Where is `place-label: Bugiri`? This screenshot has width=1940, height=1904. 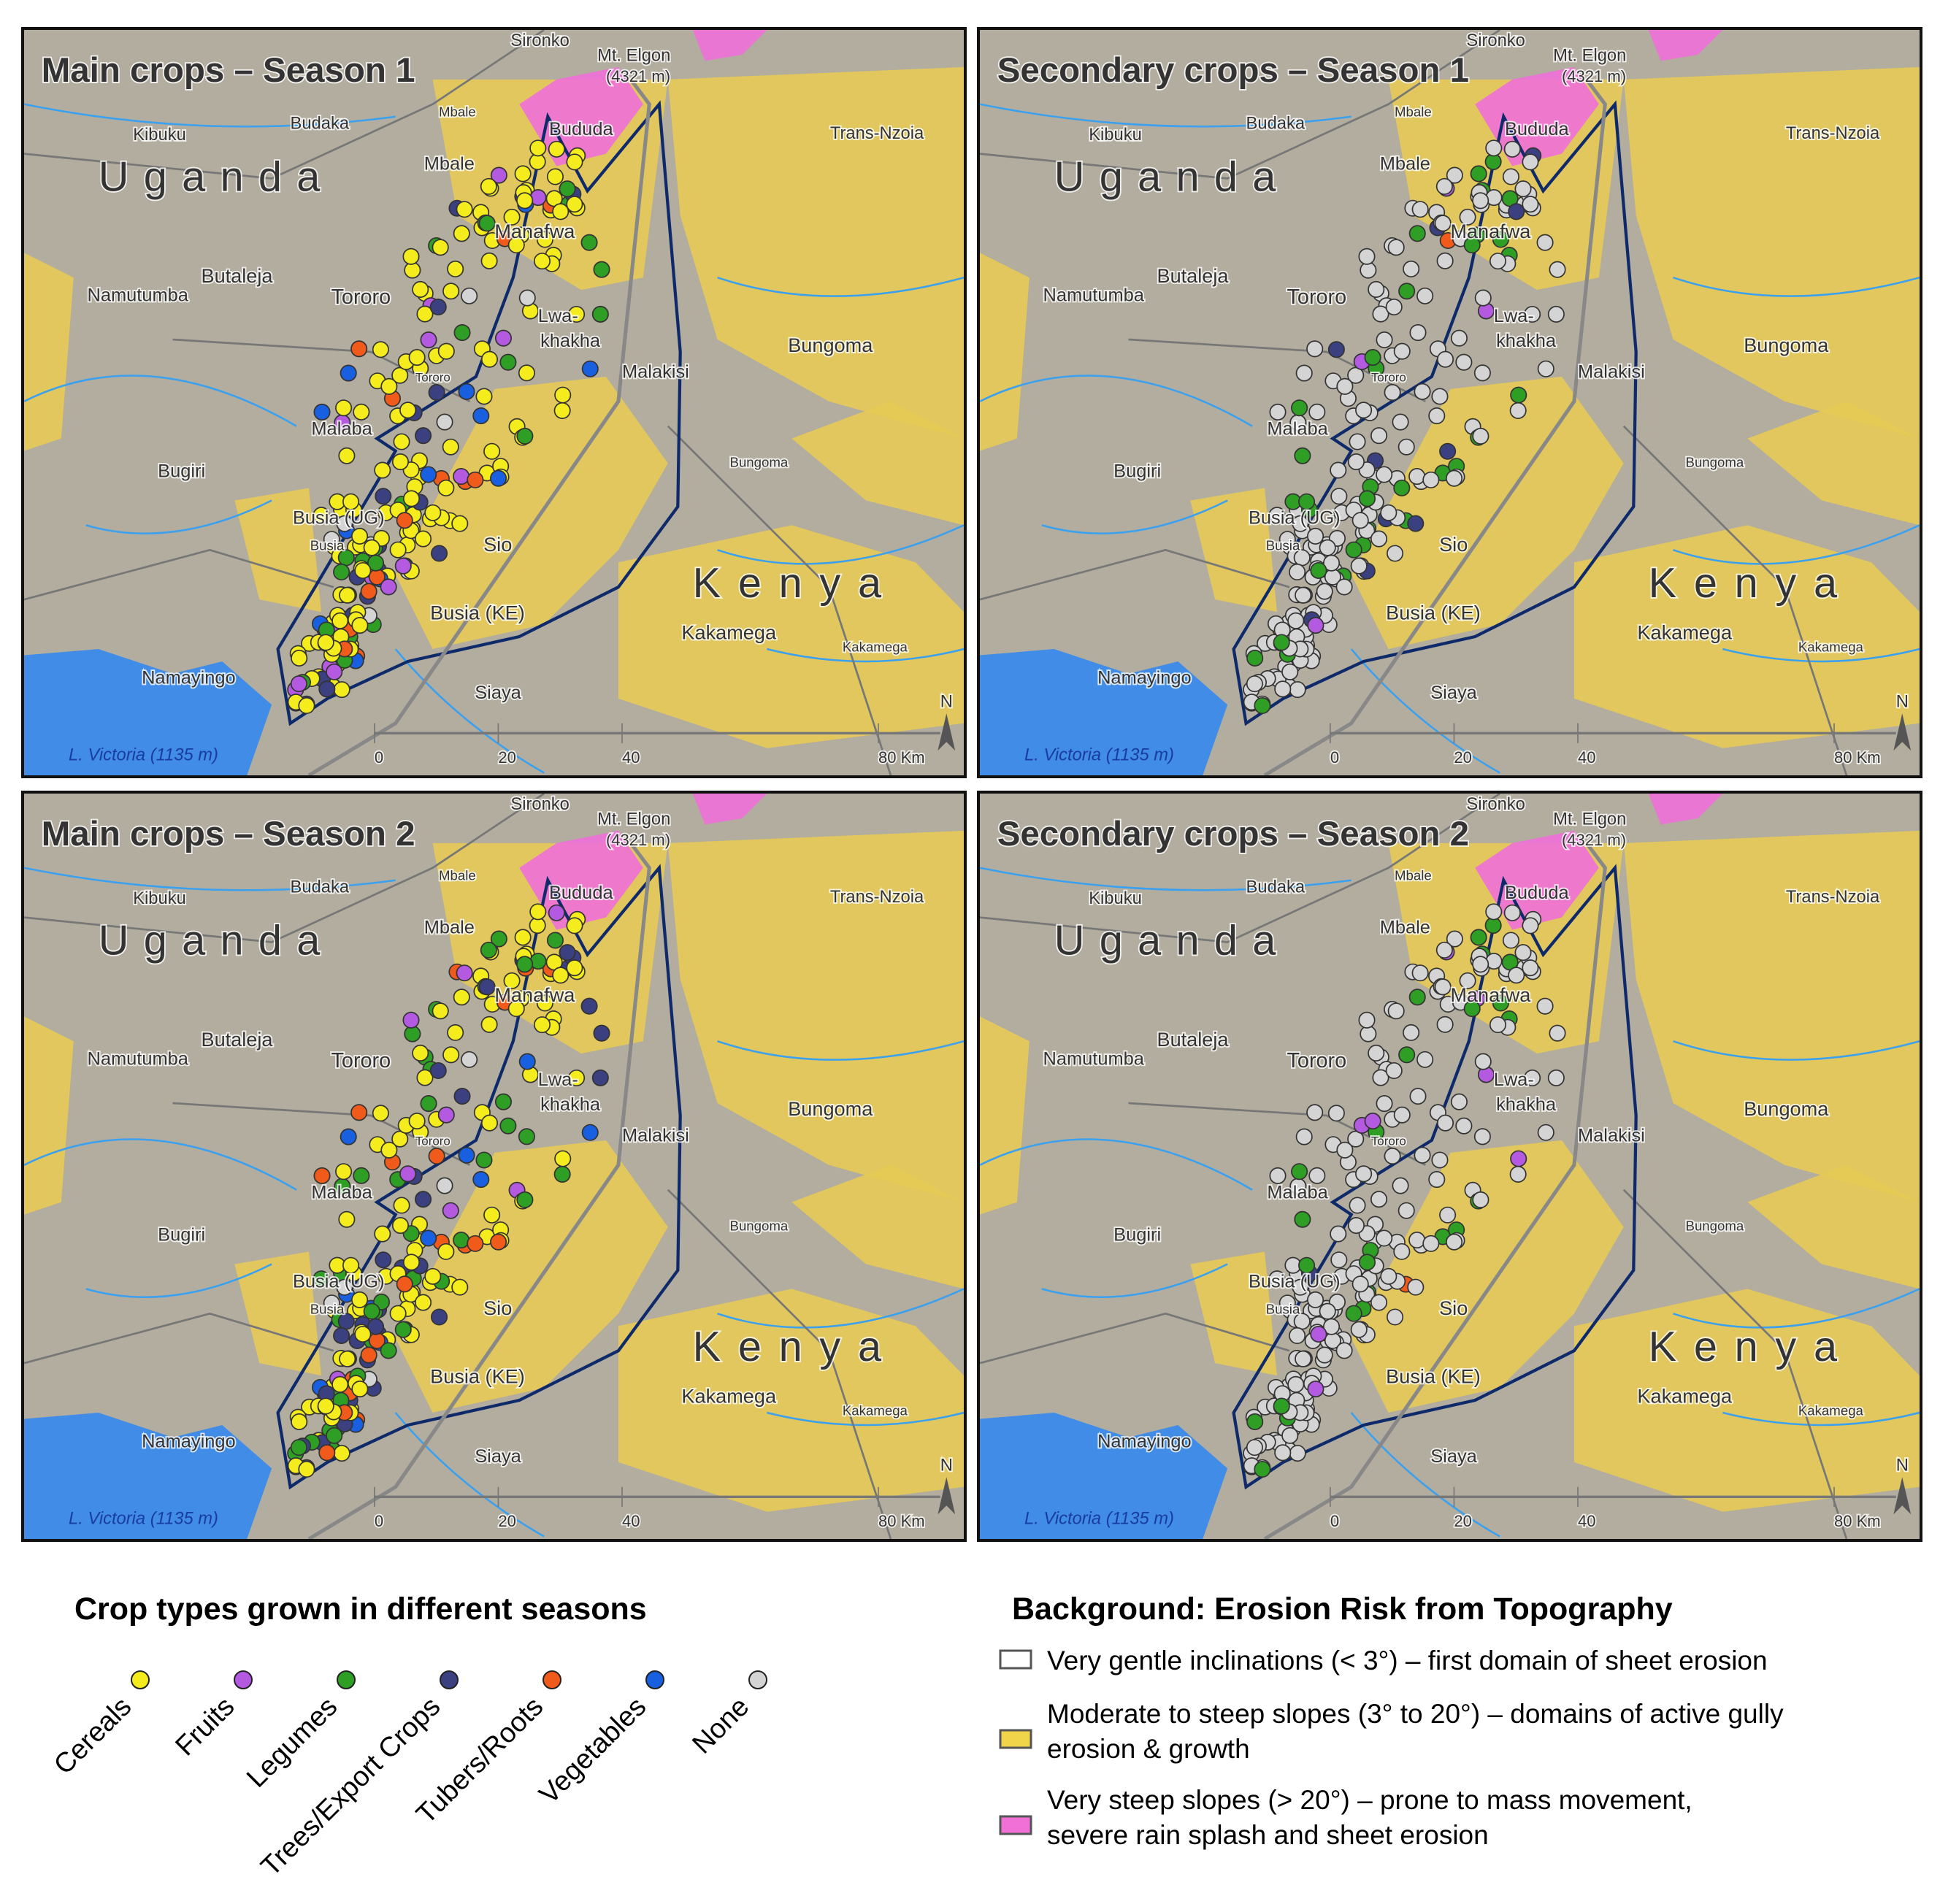
place-label: Bugiri is located at coordinates (1137, 1234).